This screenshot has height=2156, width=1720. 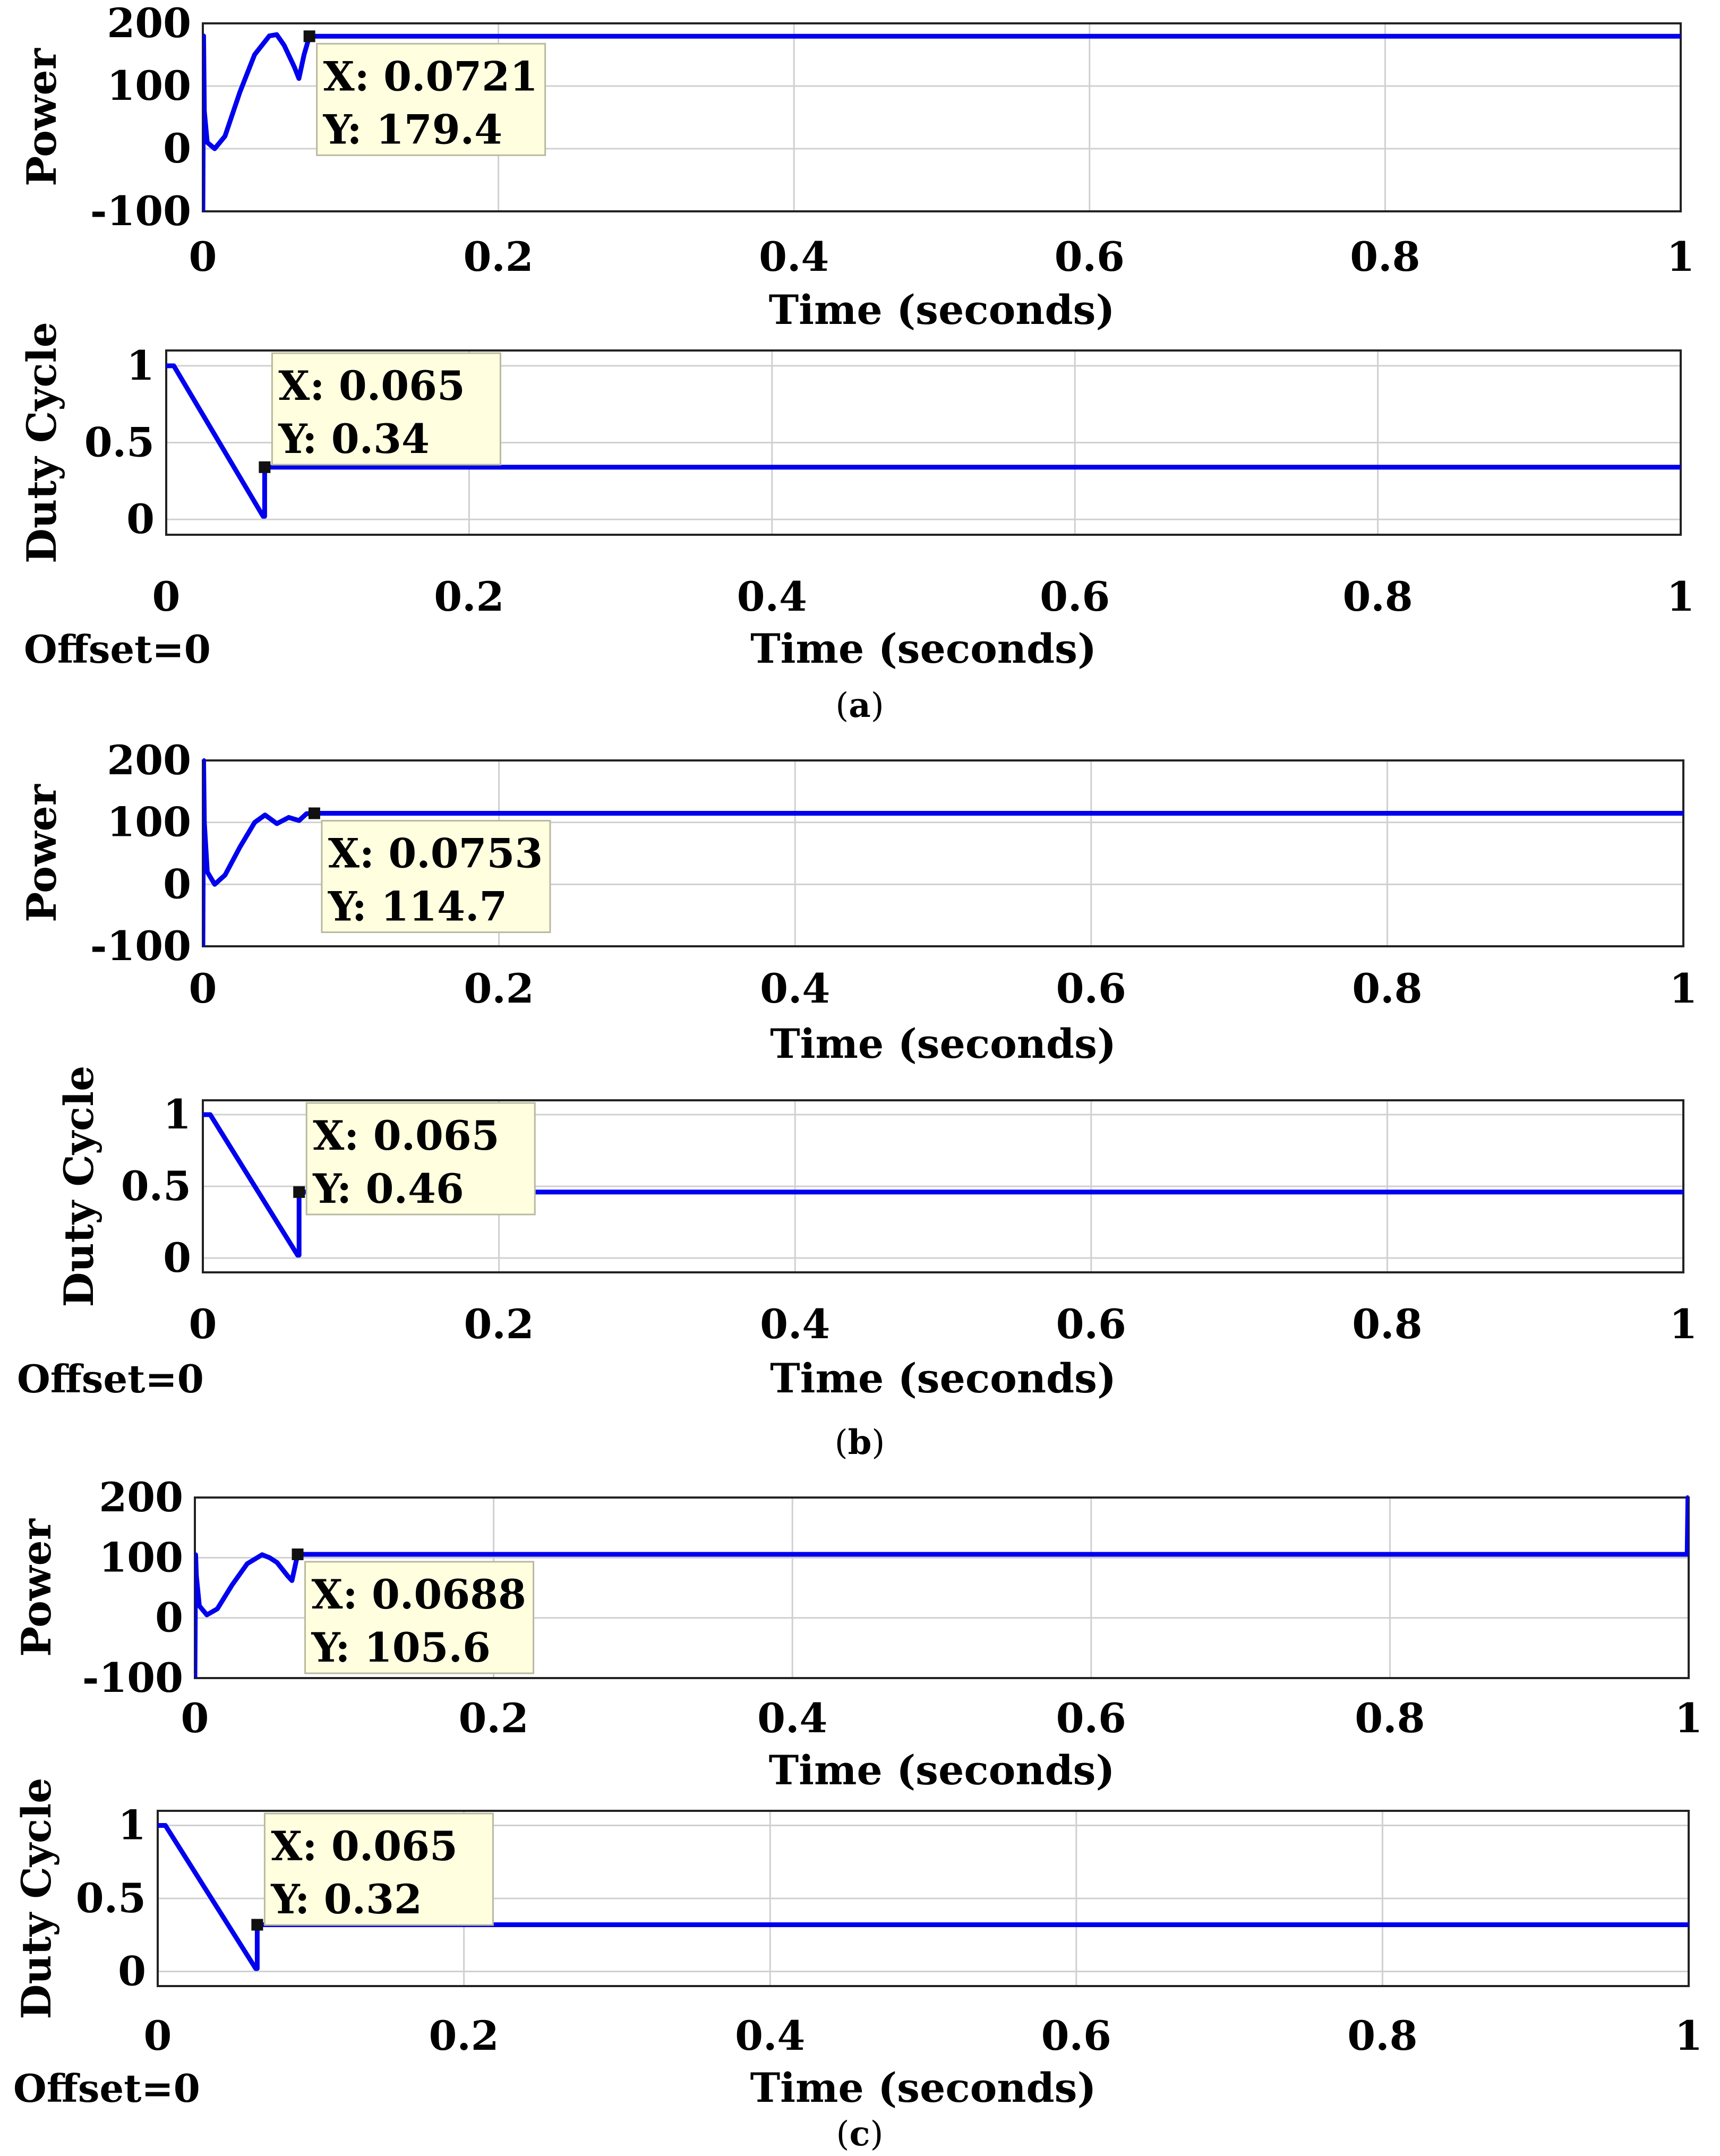 What do you see at coordinates (413, 129) in the screenshot?
I see `datatip-y: Y: 179.4` at bounding box center [413, 129].